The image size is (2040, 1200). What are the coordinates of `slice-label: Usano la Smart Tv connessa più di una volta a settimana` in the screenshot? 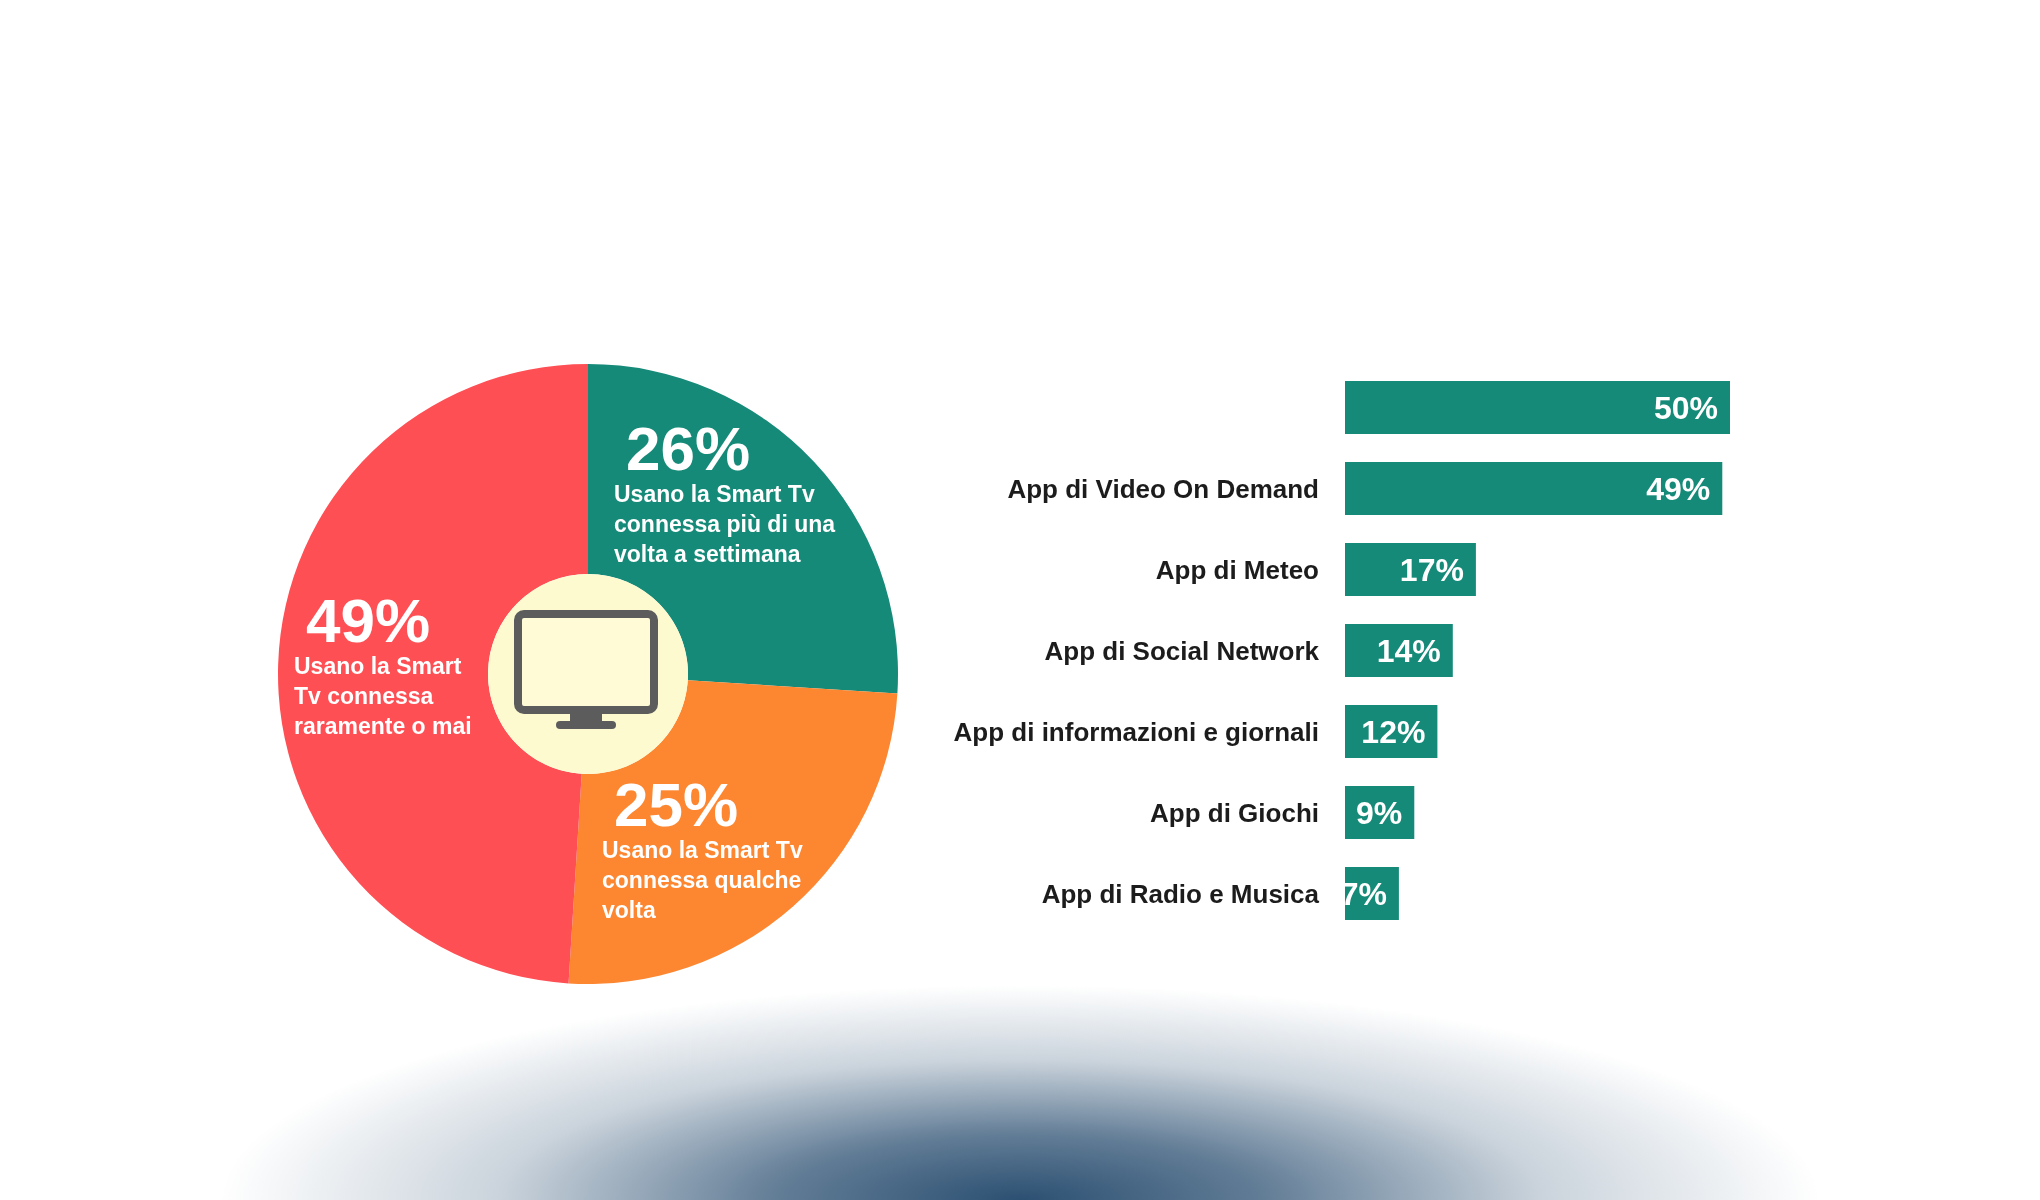 It's located at (725, 523).